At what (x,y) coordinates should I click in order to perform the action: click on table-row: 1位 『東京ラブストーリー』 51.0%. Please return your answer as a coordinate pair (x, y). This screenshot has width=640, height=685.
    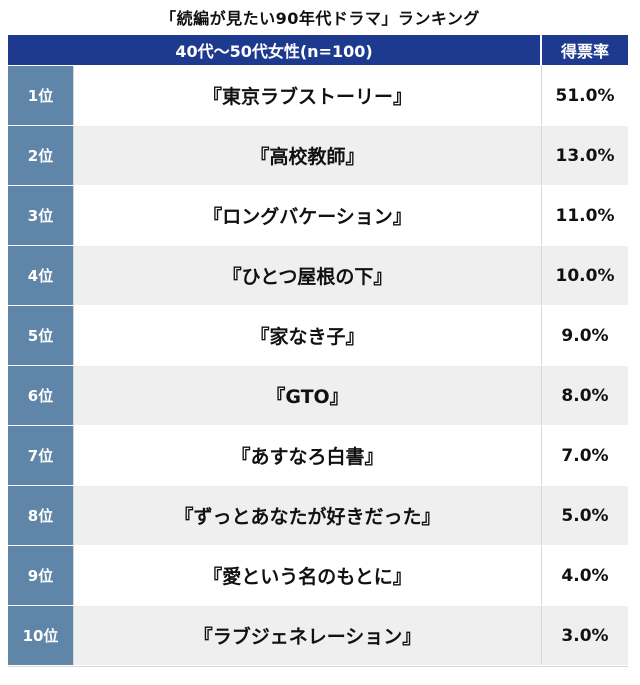
    Looking at the image, I should click on (318, 95).